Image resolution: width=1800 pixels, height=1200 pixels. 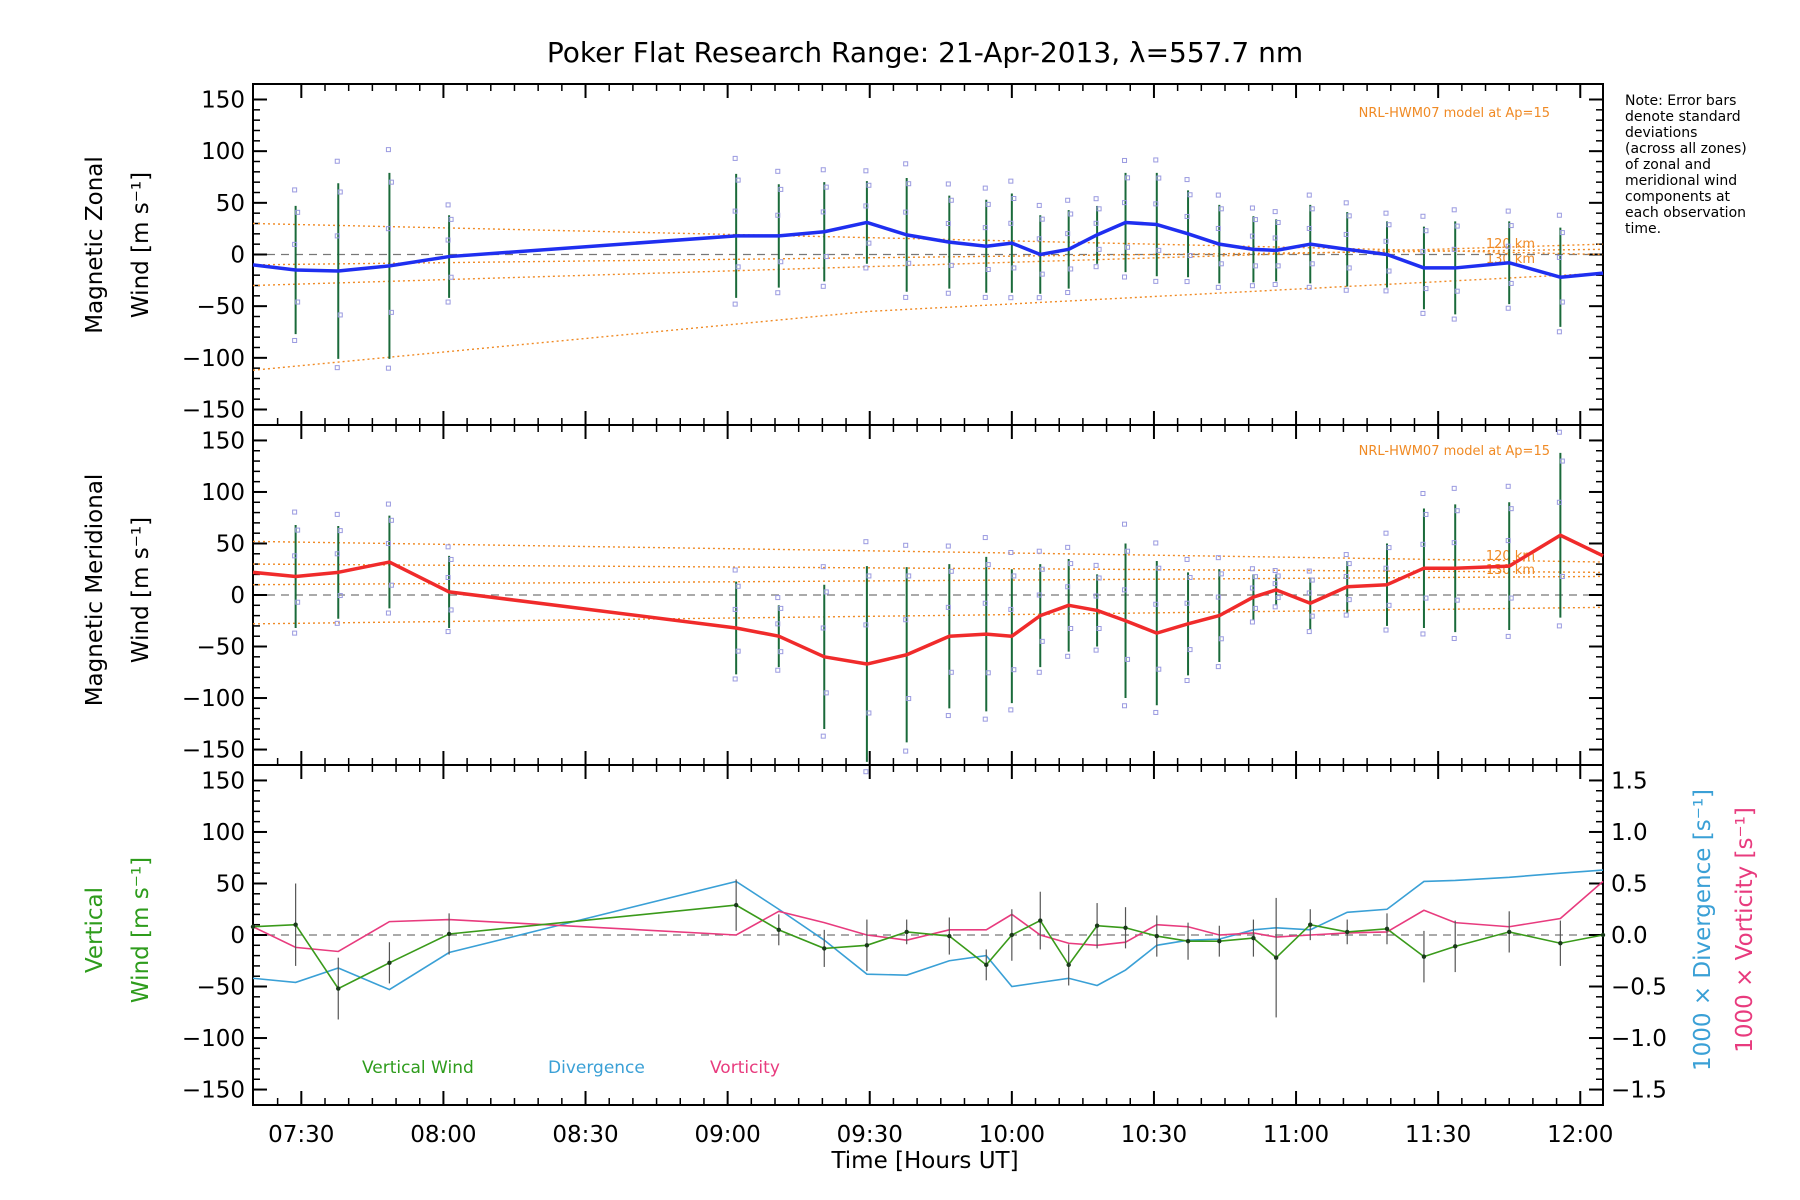 I want to click on right-tick-label: 0.5, so click(x=1629, y=884).